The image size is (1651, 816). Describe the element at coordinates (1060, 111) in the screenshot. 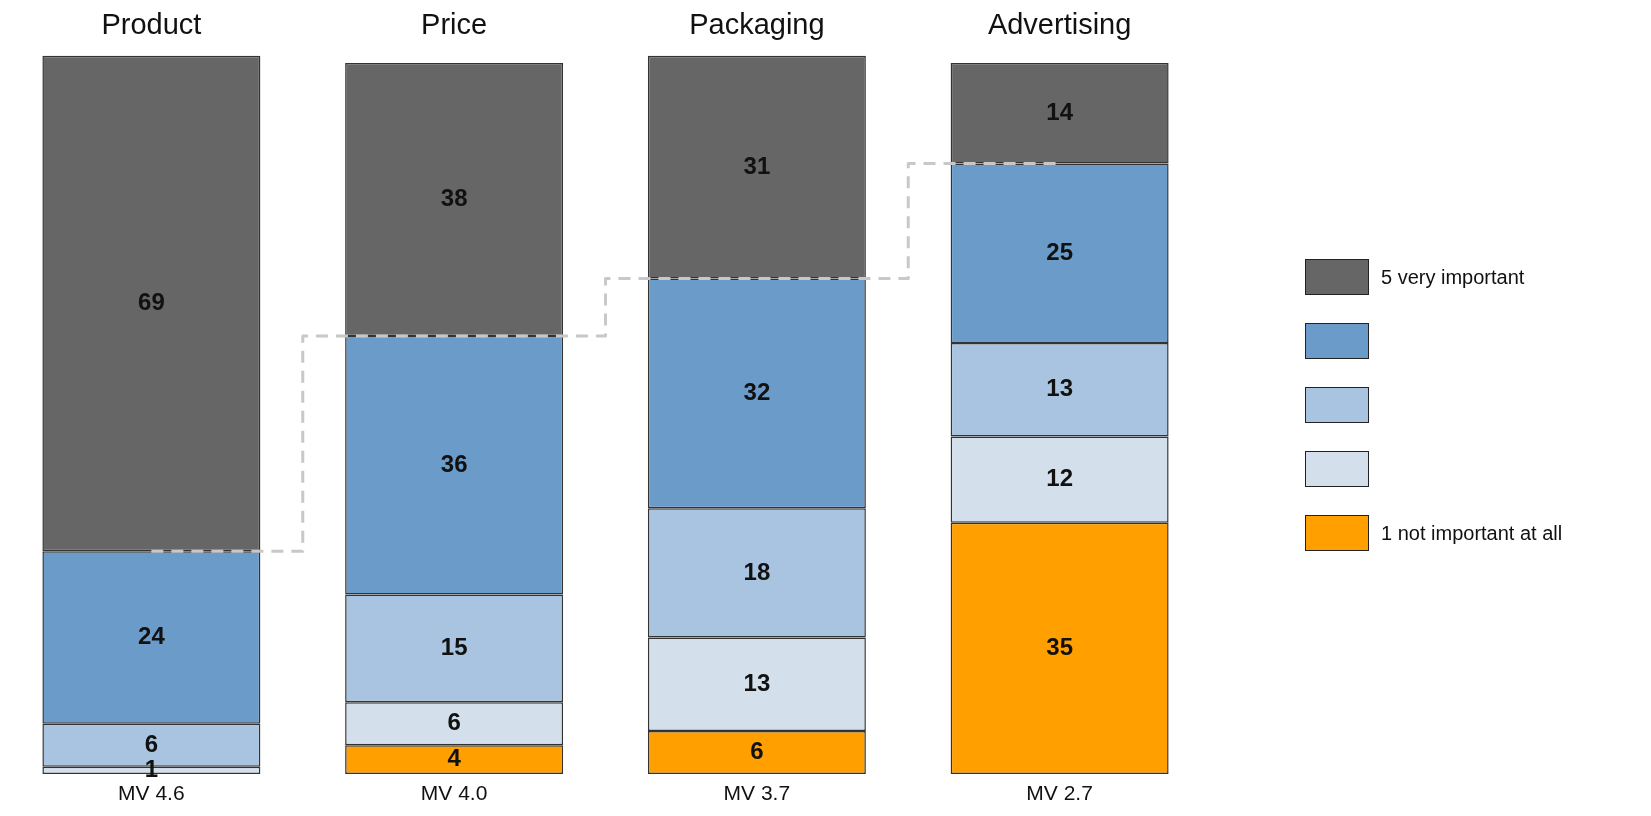

I see `data-label: 14` at that location.